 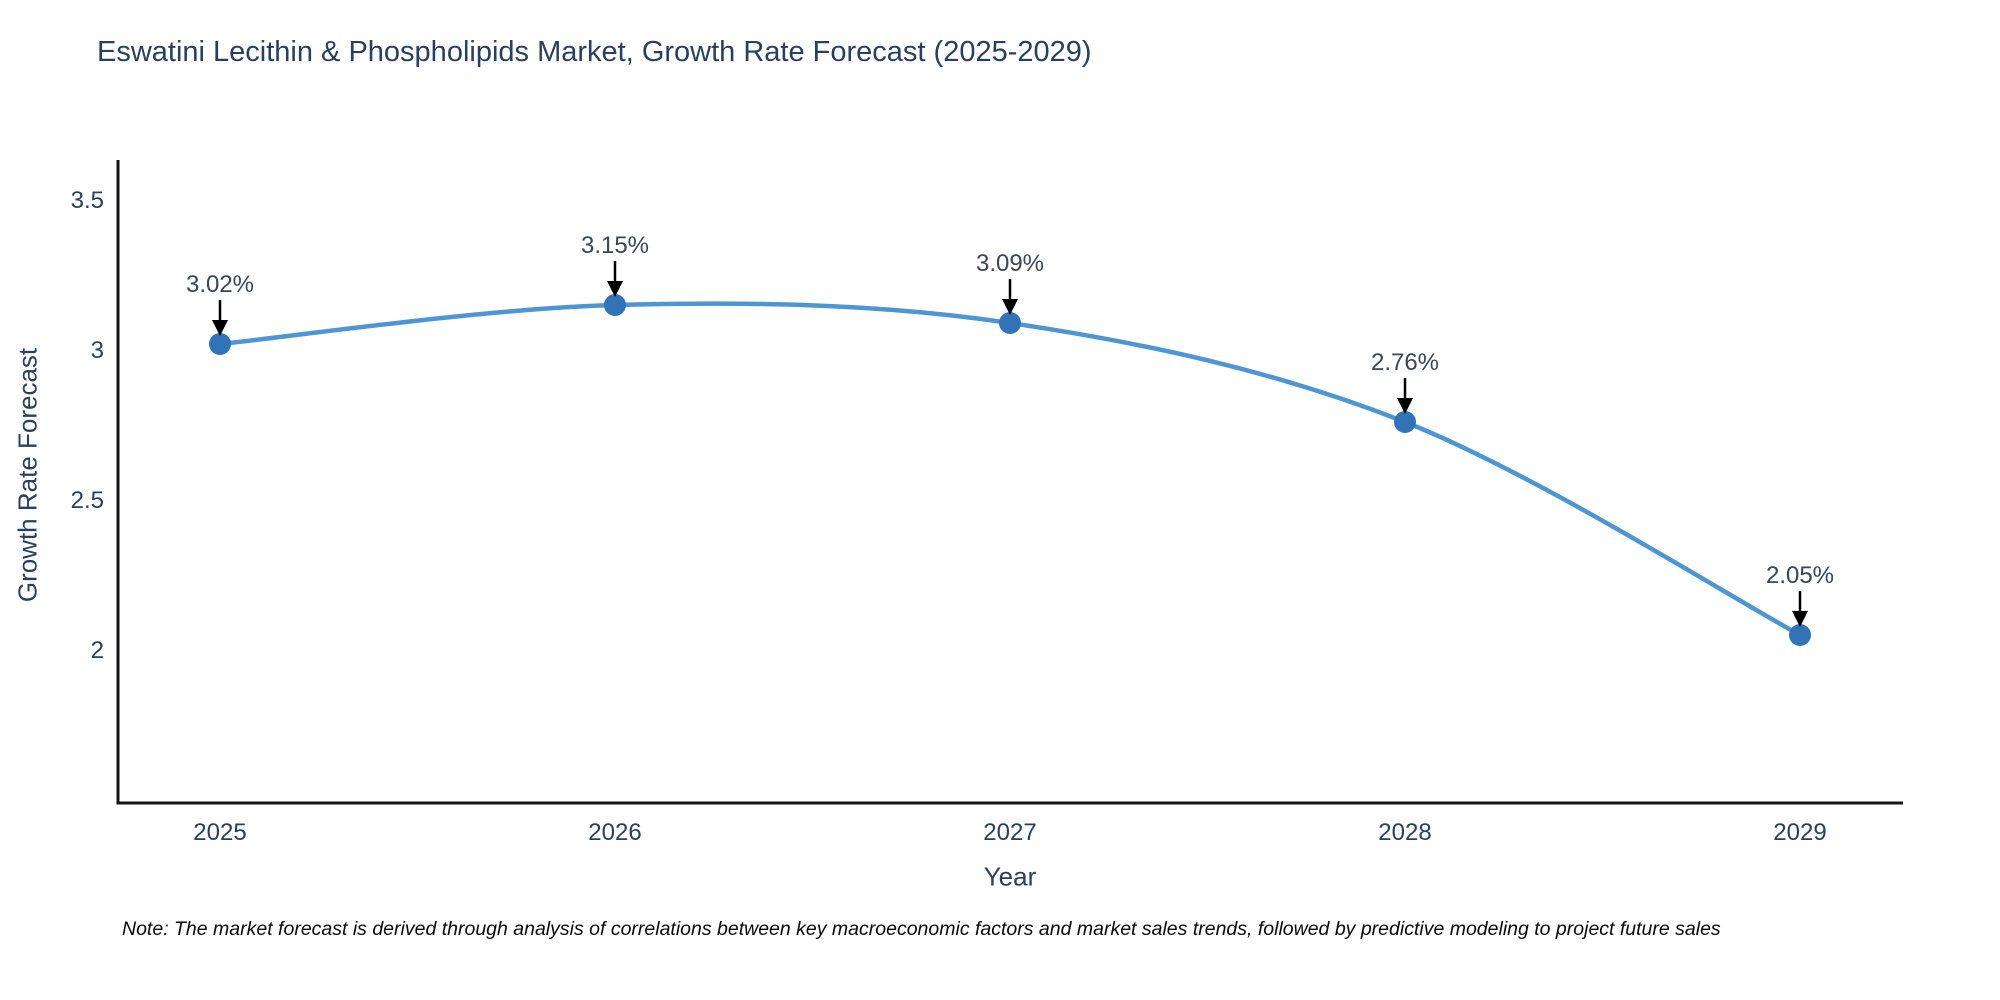 What do you see at coordinates (614, 832) in the screenshot?
I see `x-tick-label: 2026` at bounding box center [614, 832].